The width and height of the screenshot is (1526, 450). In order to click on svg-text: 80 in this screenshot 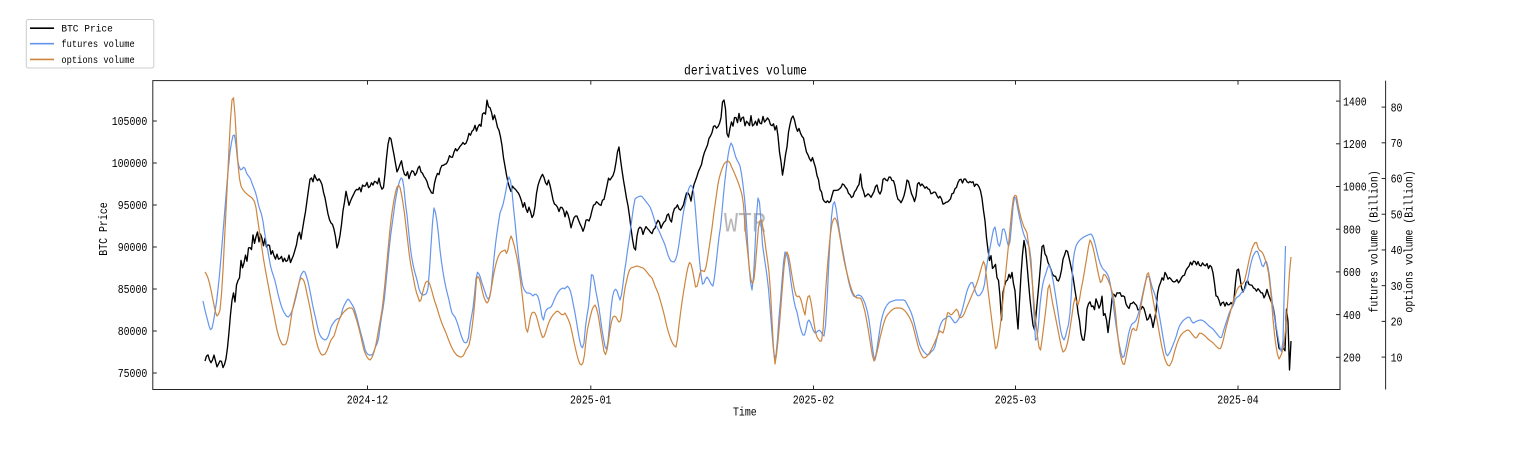, I will do `click(1397, 108)`.